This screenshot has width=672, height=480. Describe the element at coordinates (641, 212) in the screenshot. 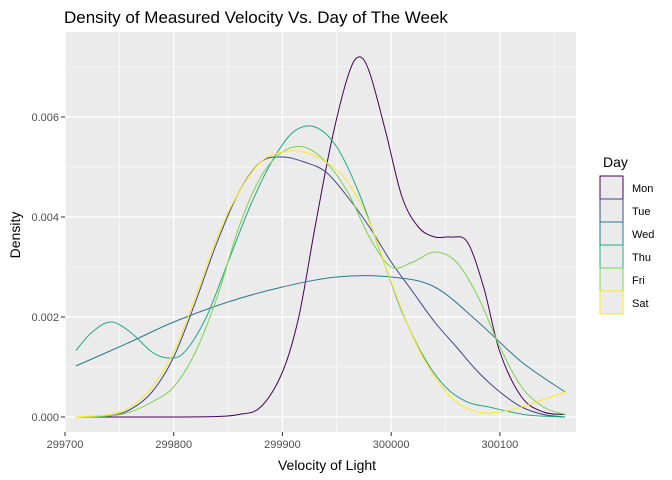

I see `legend-label-tue: Tue` at that location.